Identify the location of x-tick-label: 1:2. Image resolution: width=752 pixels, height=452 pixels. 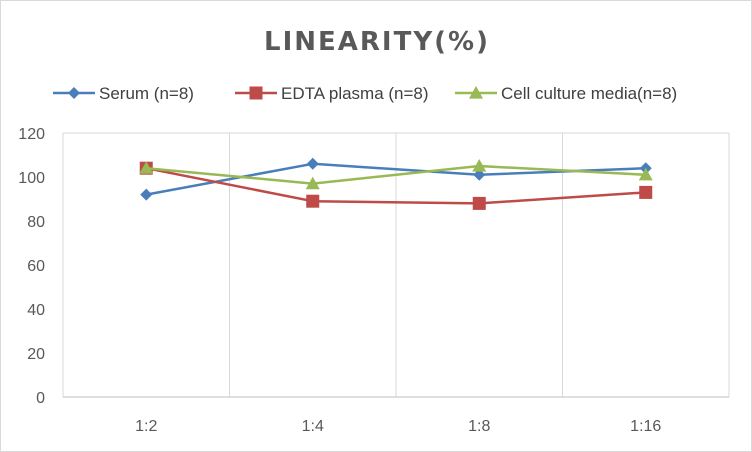
(146, 426).